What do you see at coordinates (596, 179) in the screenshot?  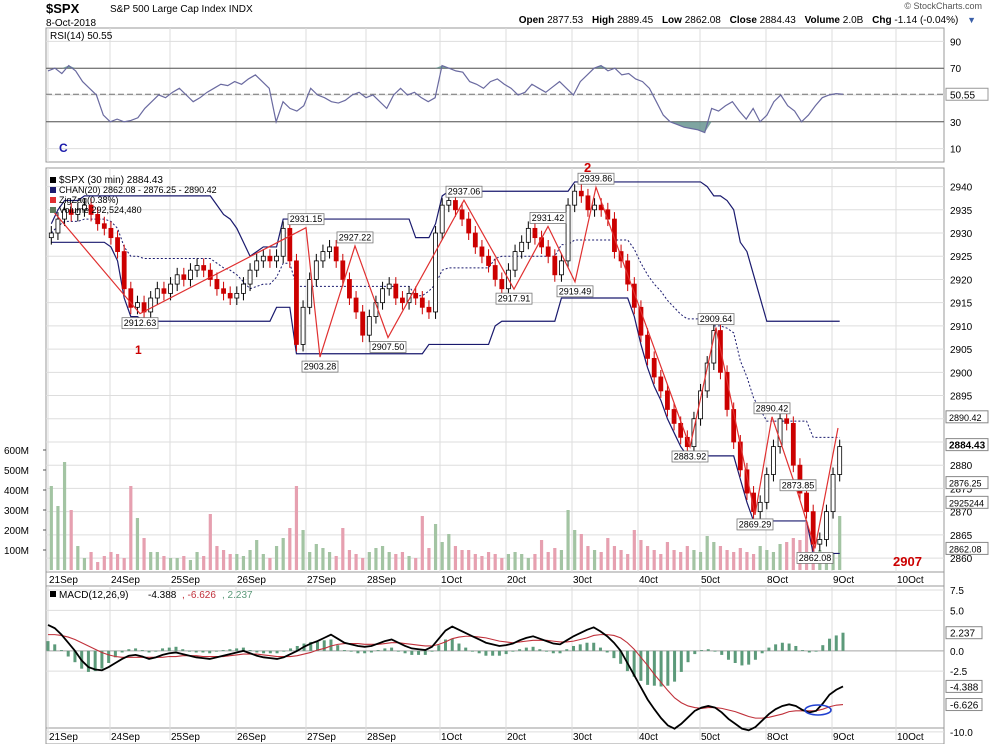 I see `zigzag-label: 2939.86` at bounding box center [596, 179].